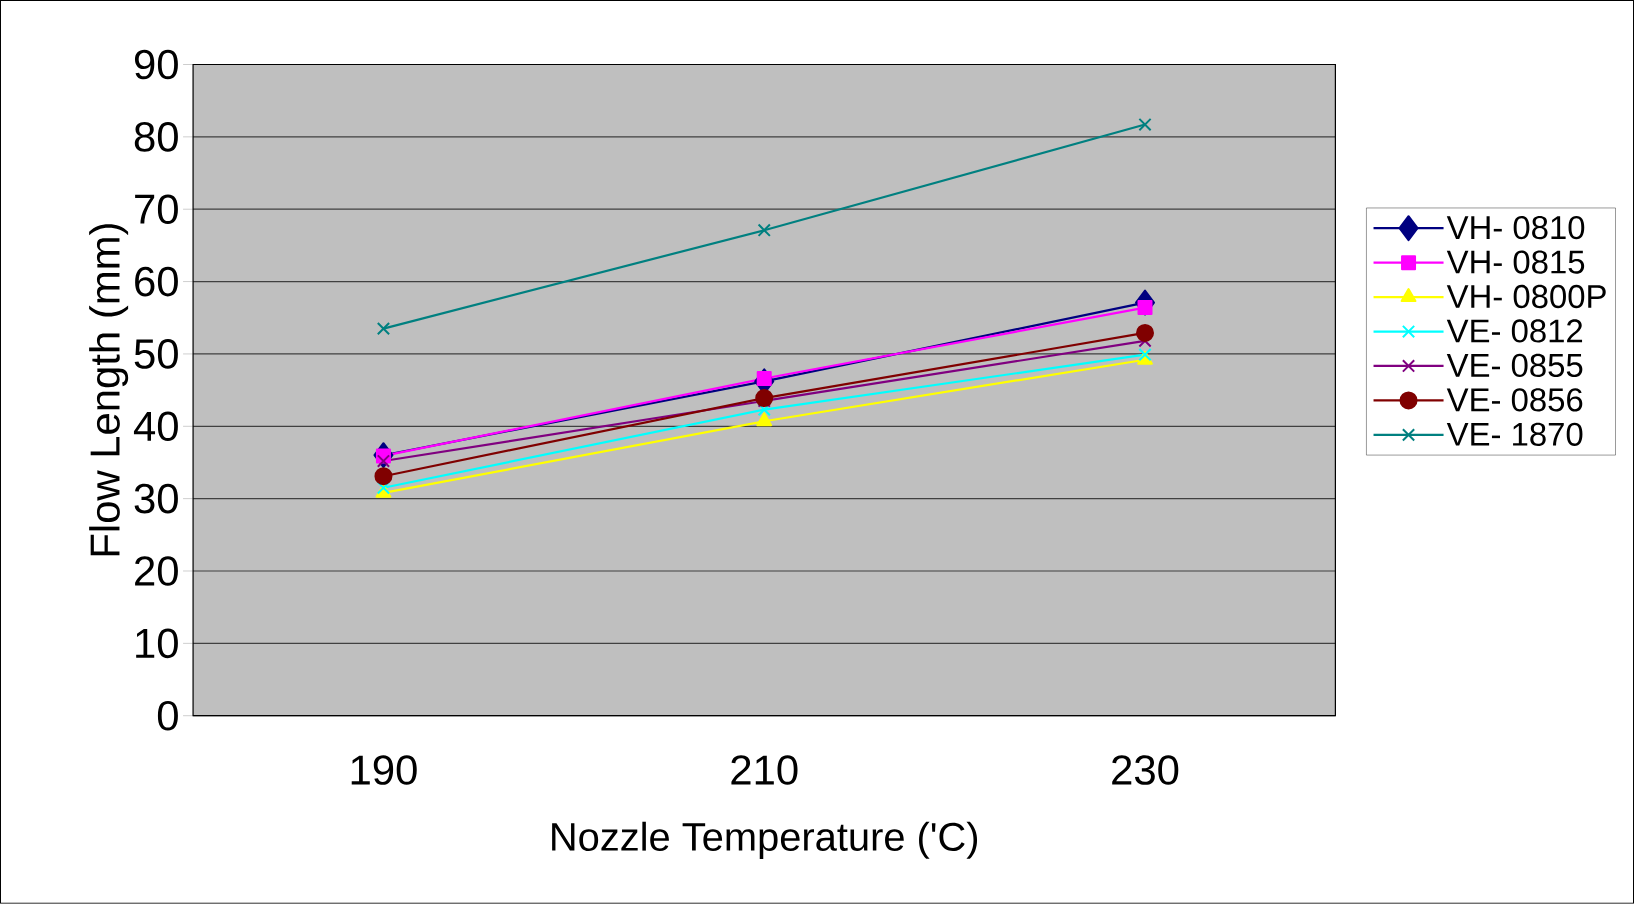  Describe the element at coordinates (156, 64) in the screenshot. I see `y-tick-label: 90` at that location.